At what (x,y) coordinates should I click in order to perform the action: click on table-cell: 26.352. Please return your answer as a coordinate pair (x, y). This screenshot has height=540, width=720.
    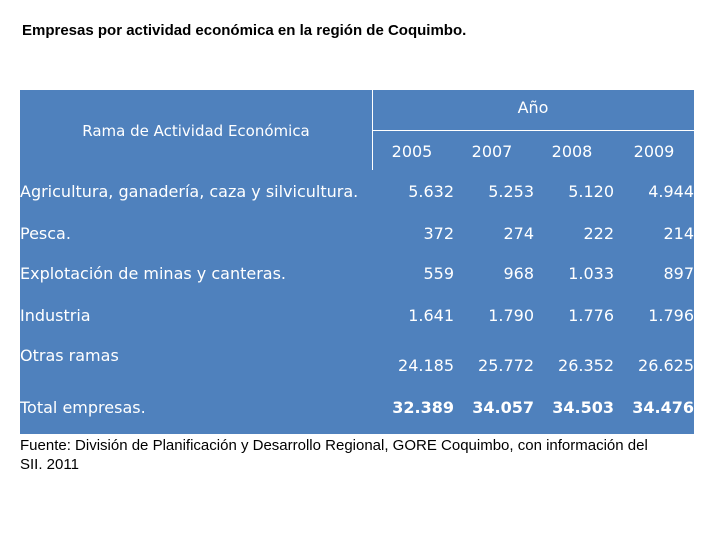
    Looking at the image, I should click on (586, 365).